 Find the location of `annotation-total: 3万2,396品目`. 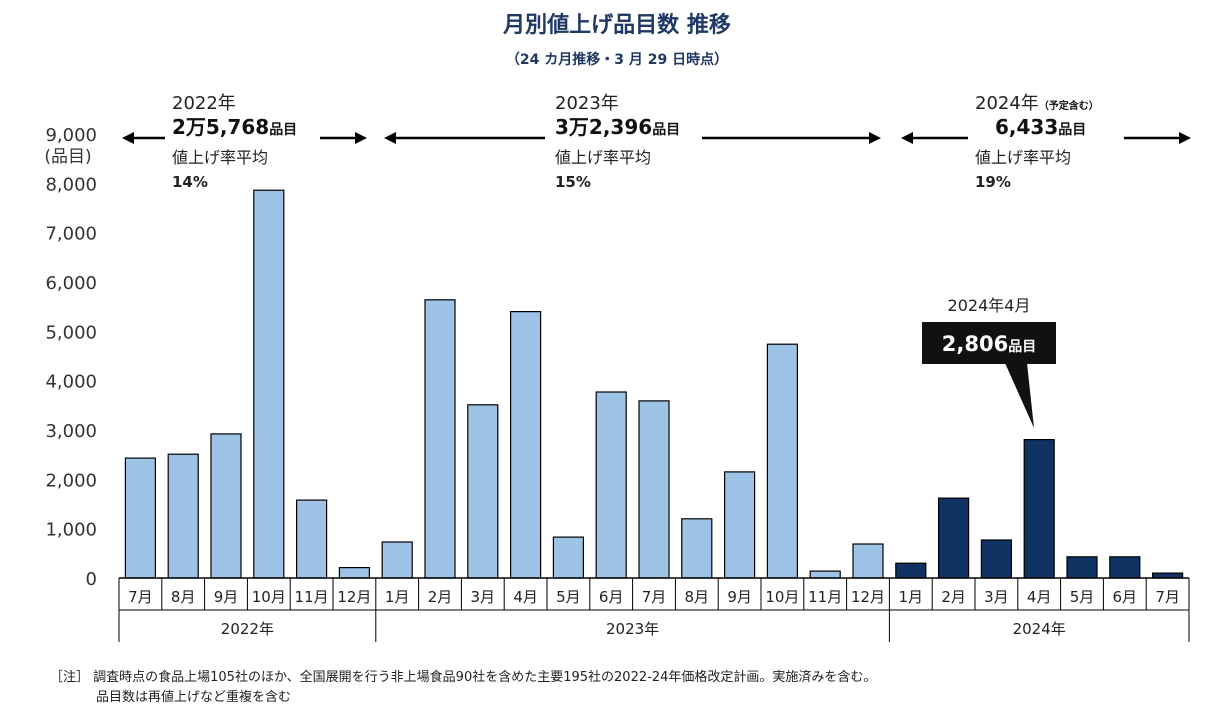

annotation-total: 3万2,396品目 is located at coordinates (617, 127).